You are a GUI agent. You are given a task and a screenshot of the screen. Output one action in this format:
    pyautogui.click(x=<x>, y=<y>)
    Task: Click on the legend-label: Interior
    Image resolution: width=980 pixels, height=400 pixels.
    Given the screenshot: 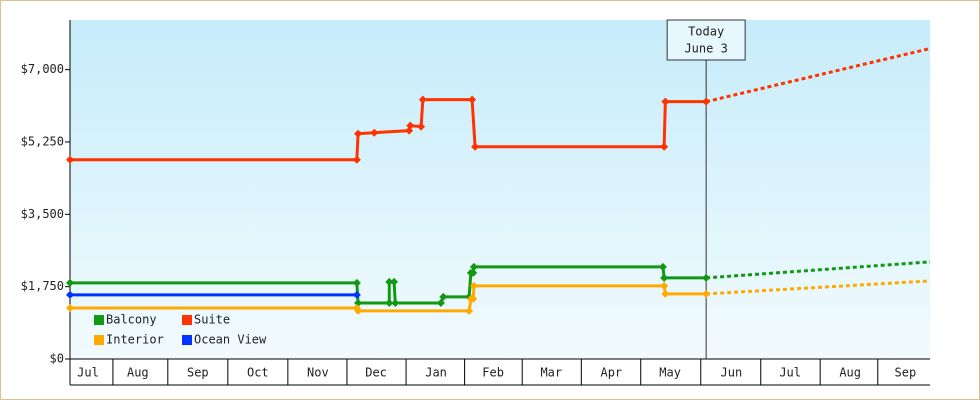 What is the action you would take?
    pyautogui.click(x=135, y=340)
    